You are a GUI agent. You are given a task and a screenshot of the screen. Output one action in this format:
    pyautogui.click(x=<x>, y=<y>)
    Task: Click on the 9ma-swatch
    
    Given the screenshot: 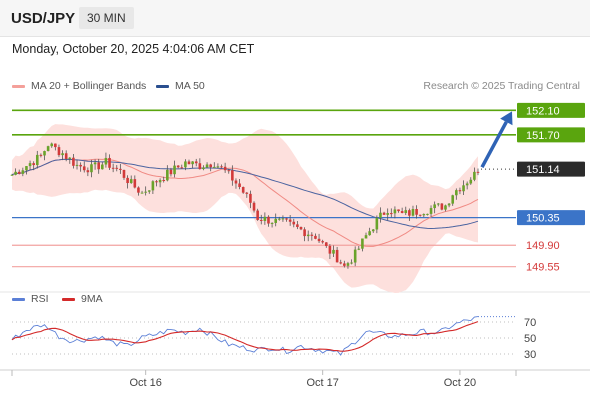 What is the action you would take?
    pyautogui.click(x=68, y=299)
    